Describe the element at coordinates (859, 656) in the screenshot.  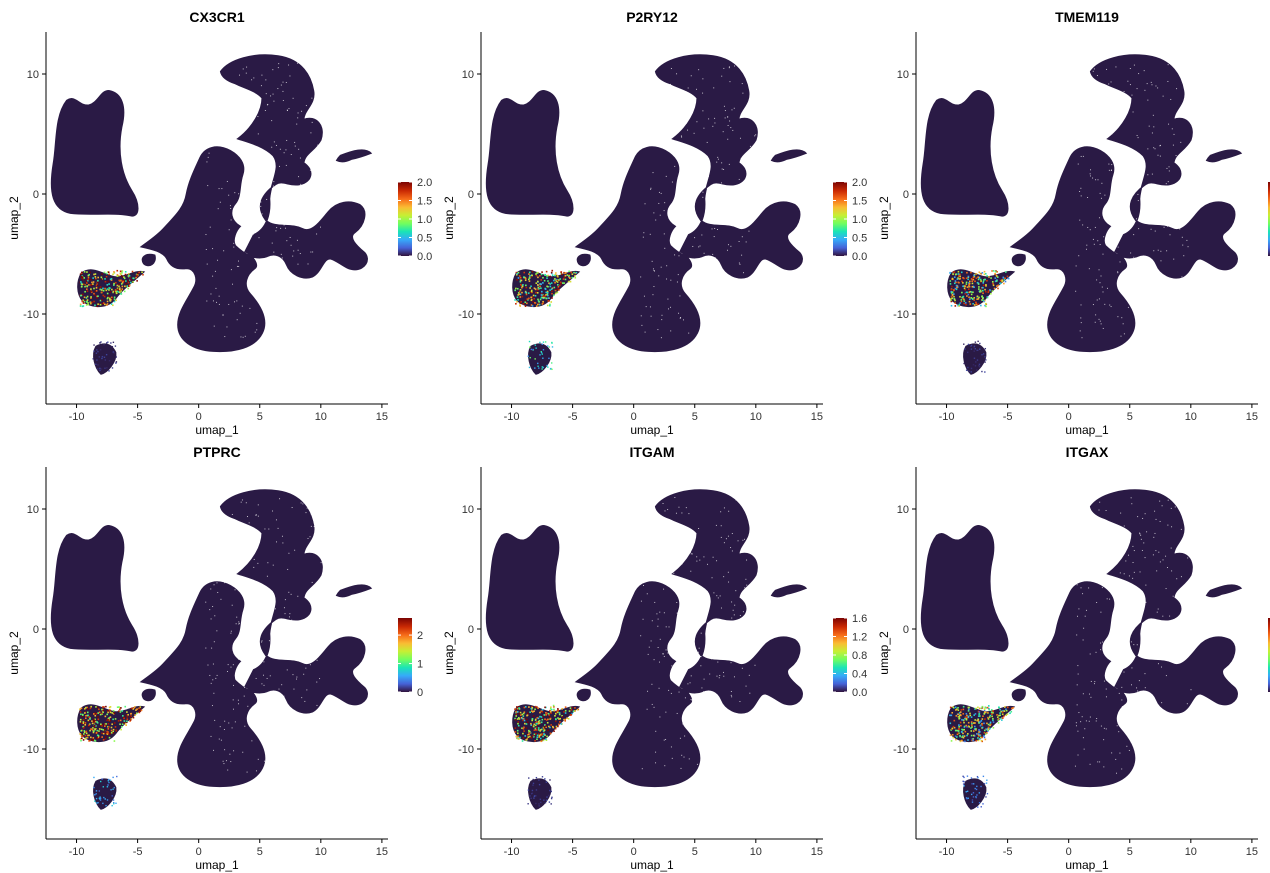
I see `colorbar-tick-label: 0.8` at that location.